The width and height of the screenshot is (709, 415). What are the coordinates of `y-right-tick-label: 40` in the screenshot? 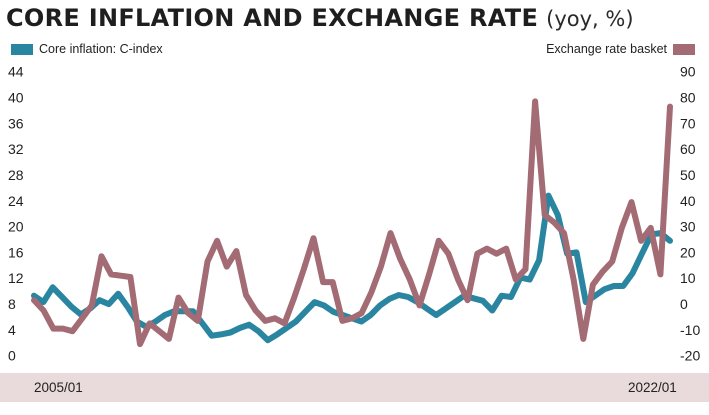 It's located at (688, 201).